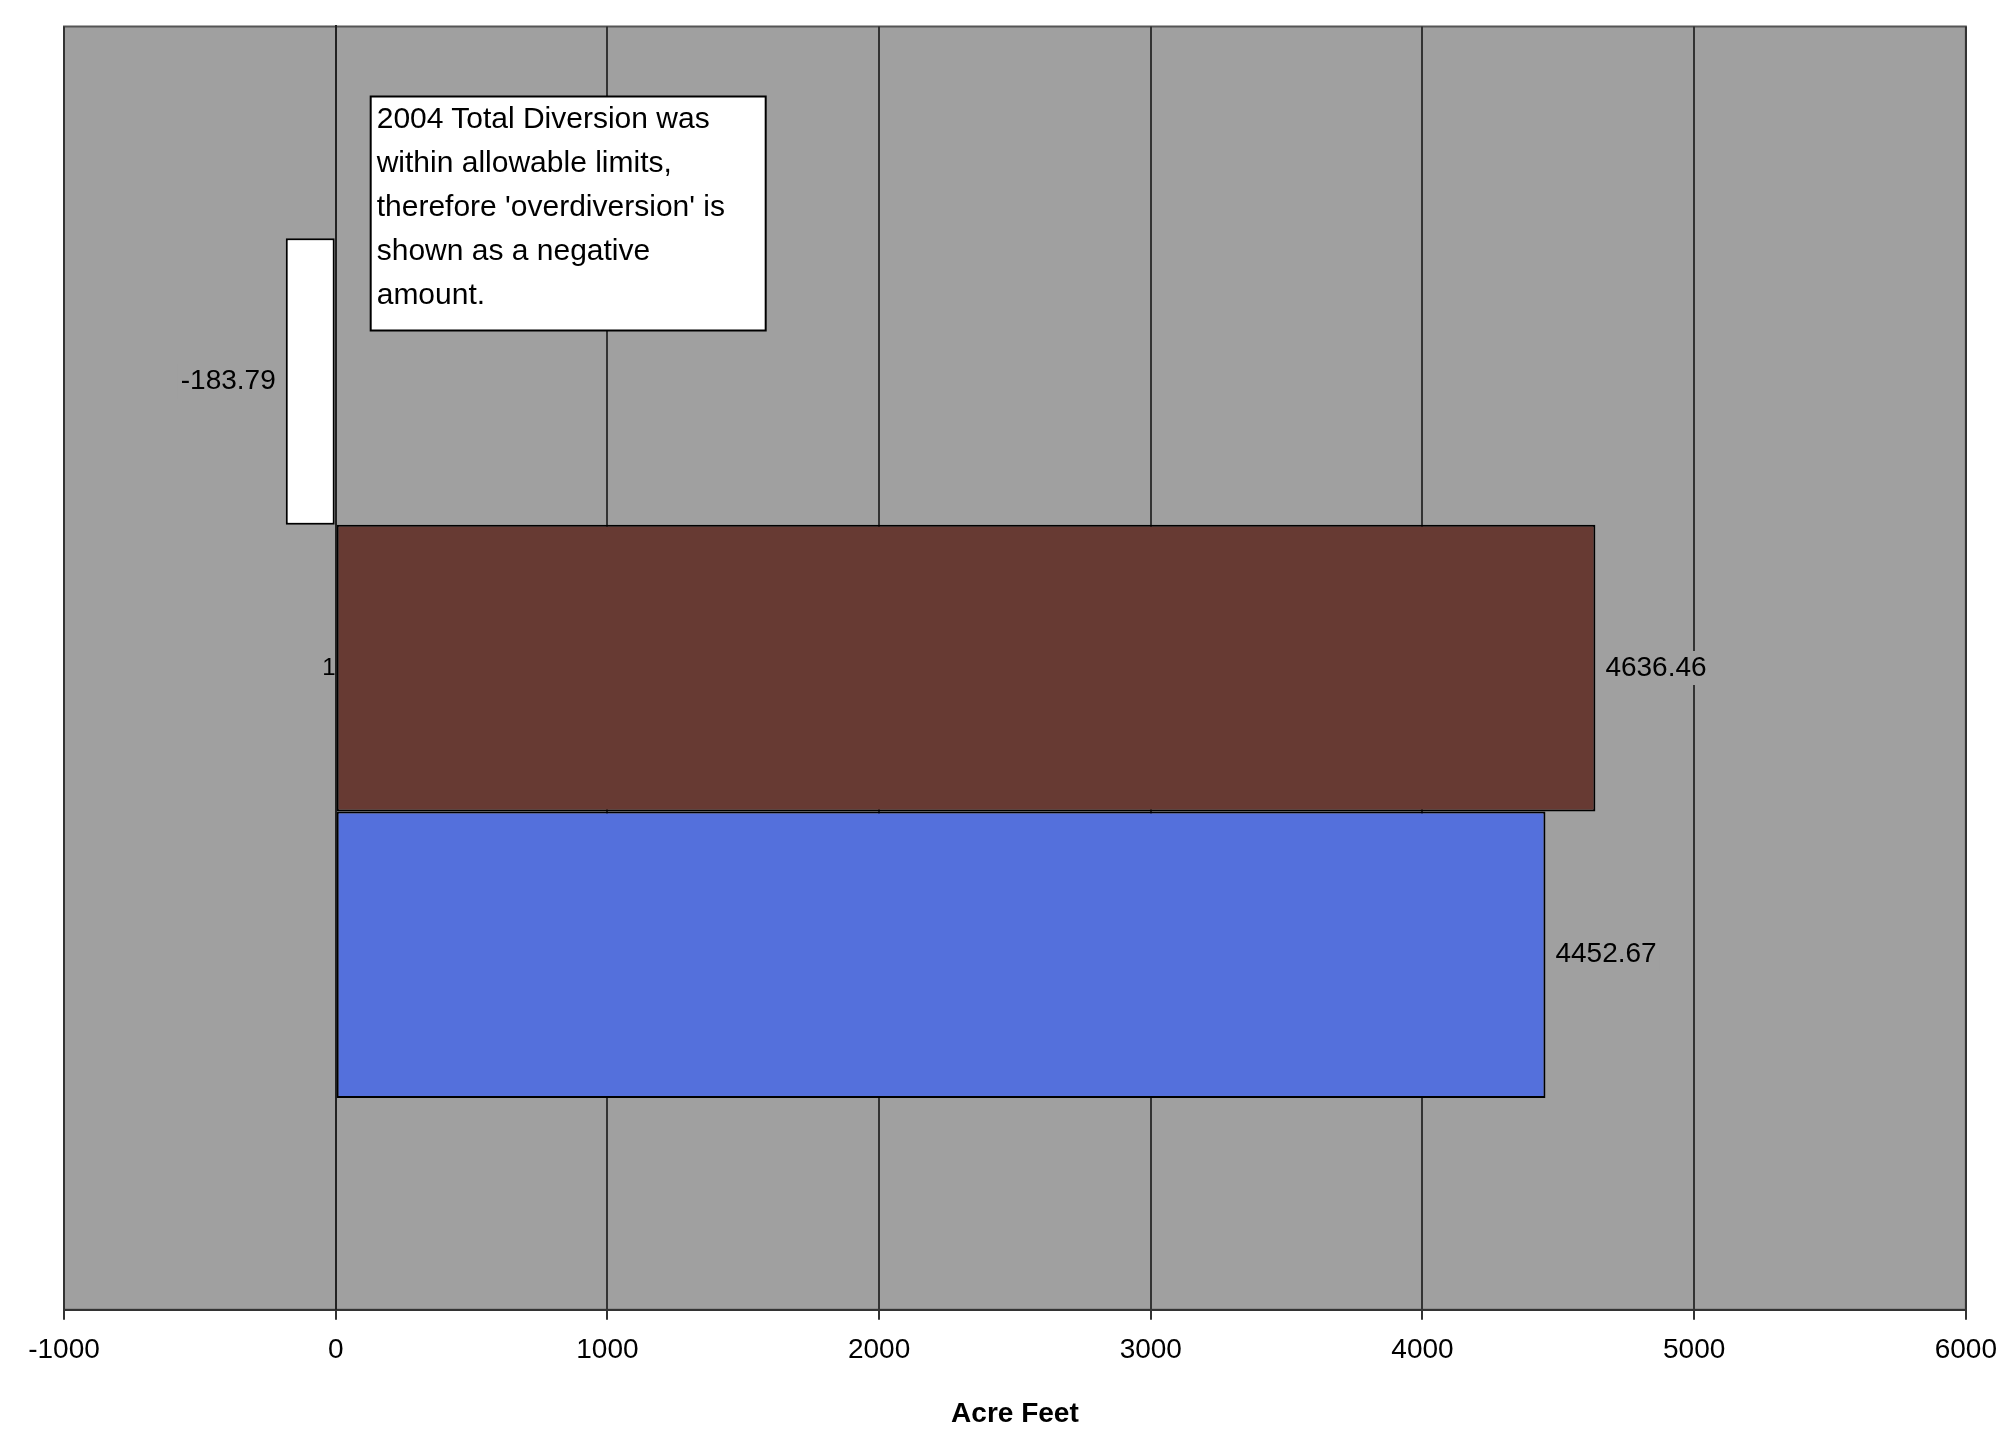 The image size is (2011, 1445). Describe the element at coordinates (1606, 953) in the screenshot. I see `data-label: 4452.67` at that location.